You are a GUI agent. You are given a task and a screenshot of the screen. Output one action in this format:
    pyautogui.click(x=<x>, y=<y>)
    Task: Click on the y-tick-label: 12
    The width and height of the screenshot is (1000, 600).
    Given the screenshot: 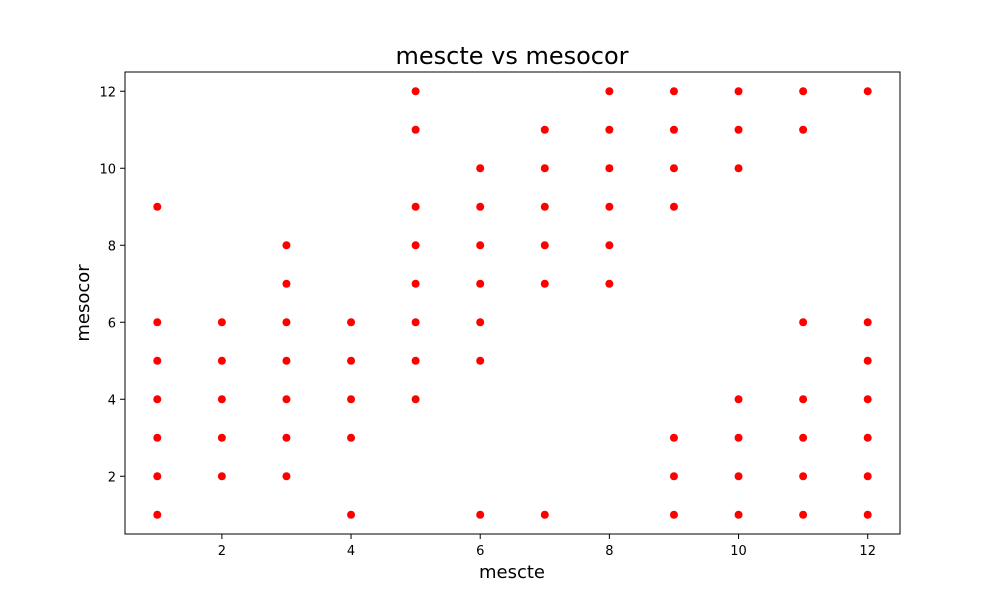 What is the action you would take?
    pyautogui.click(x=107, y=92)
    